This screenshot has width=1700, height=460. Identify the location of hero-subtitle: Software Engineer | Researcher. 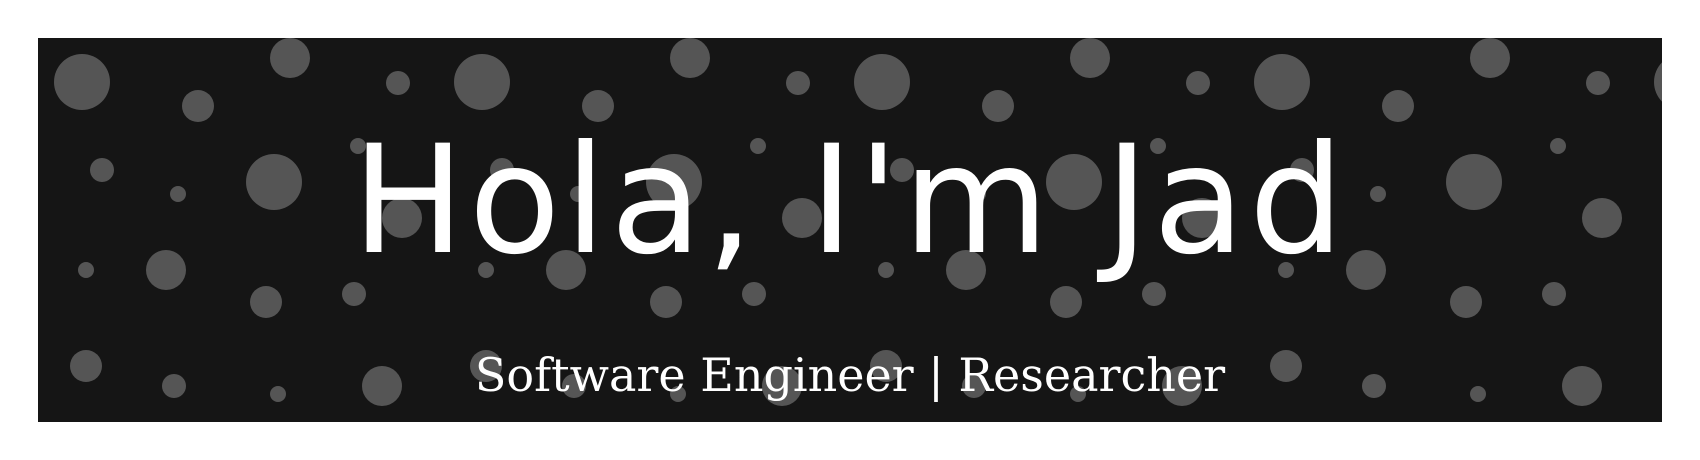
(850, 375).